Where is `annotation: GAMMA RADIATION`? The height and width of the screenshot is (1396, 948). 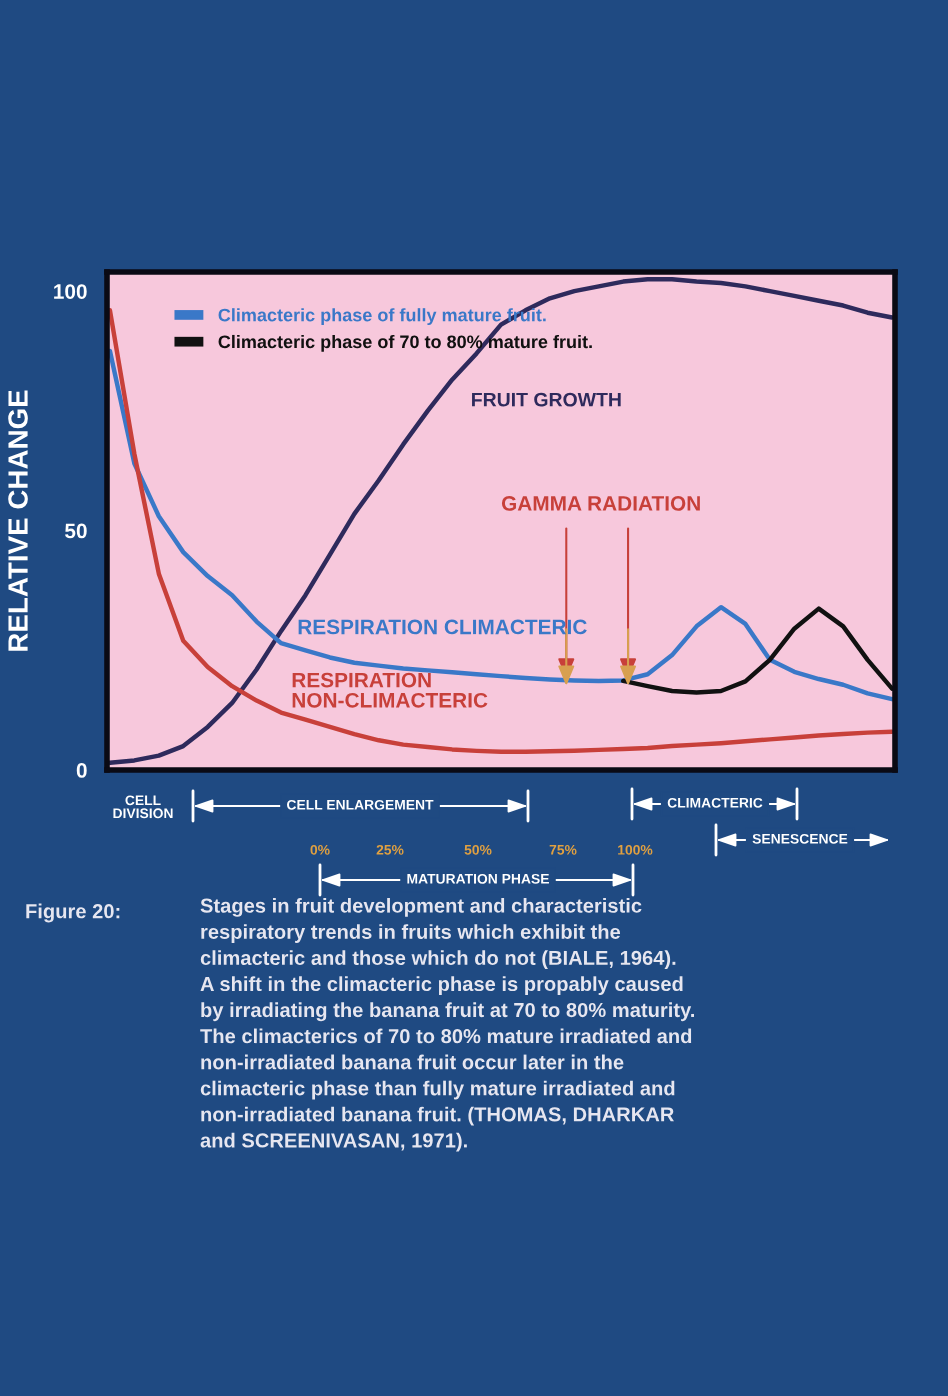
annotation: GAMMA RADIATION is located at coordinates (600, 503).